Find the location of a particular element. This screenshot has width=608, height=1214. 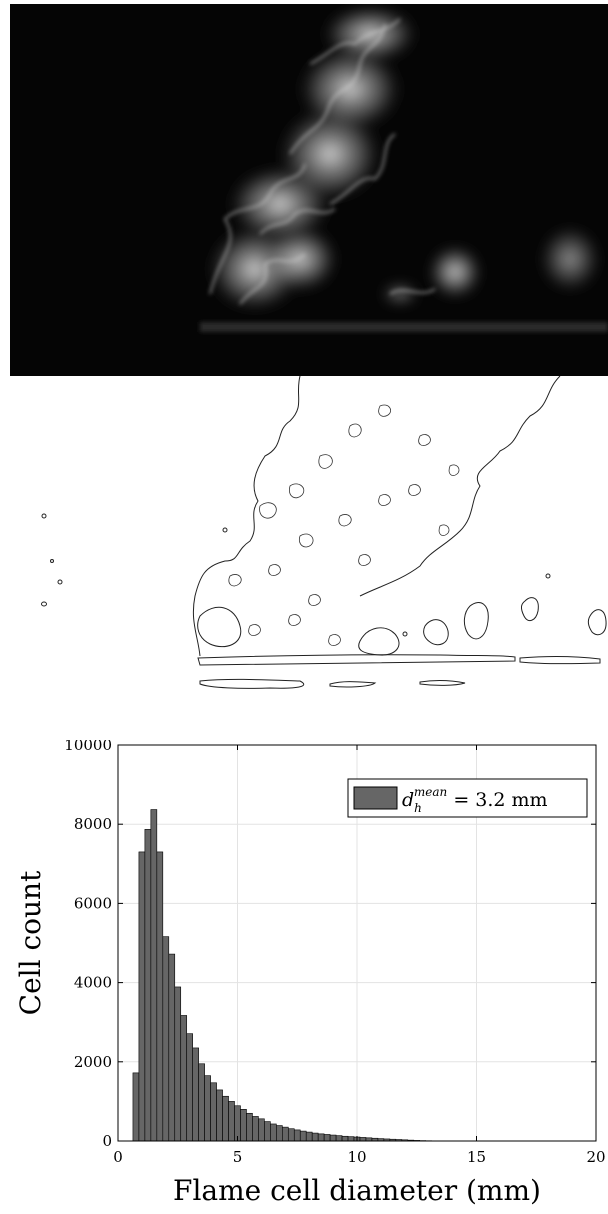

y-tick-label: 10000 is located at coordinates (88, 747).